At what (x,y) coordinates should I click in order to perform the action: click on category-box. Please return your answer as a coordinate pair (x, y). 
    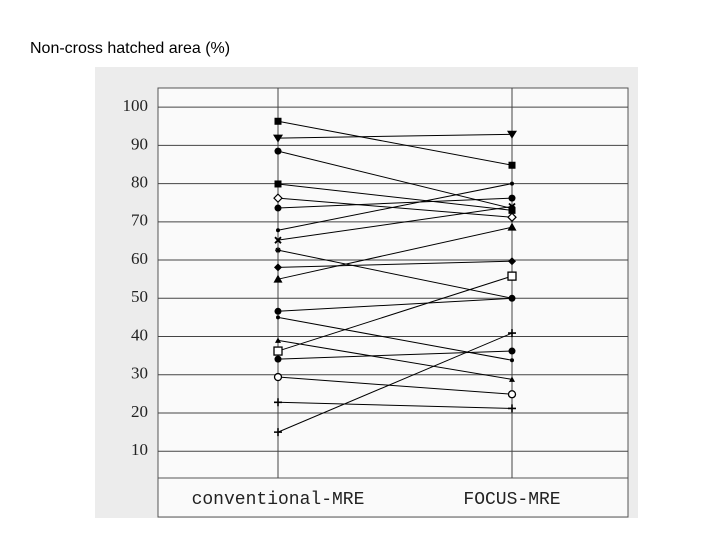
    Looking at the image, I should click on (393, 497).